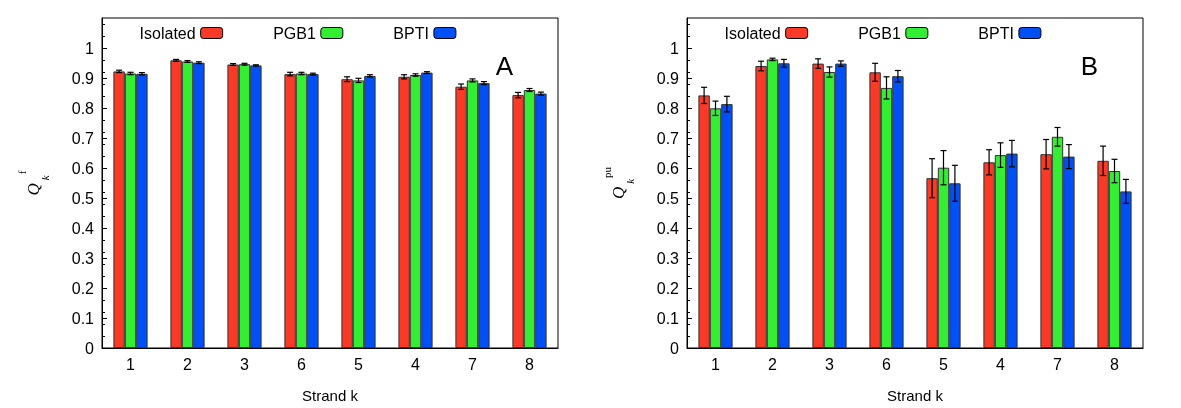 This screenshot has height=408, width=1181. What do you see at coordinates (618, 183) in the screenshot?
I see `y-axis-title: Qkpu` at bounding box center [618, 183].